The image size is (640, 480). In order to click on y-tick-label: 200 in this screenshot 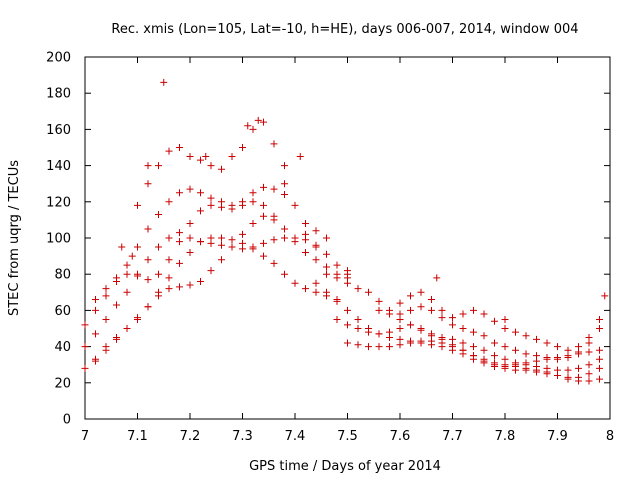, I will do `click(58, 58)`.